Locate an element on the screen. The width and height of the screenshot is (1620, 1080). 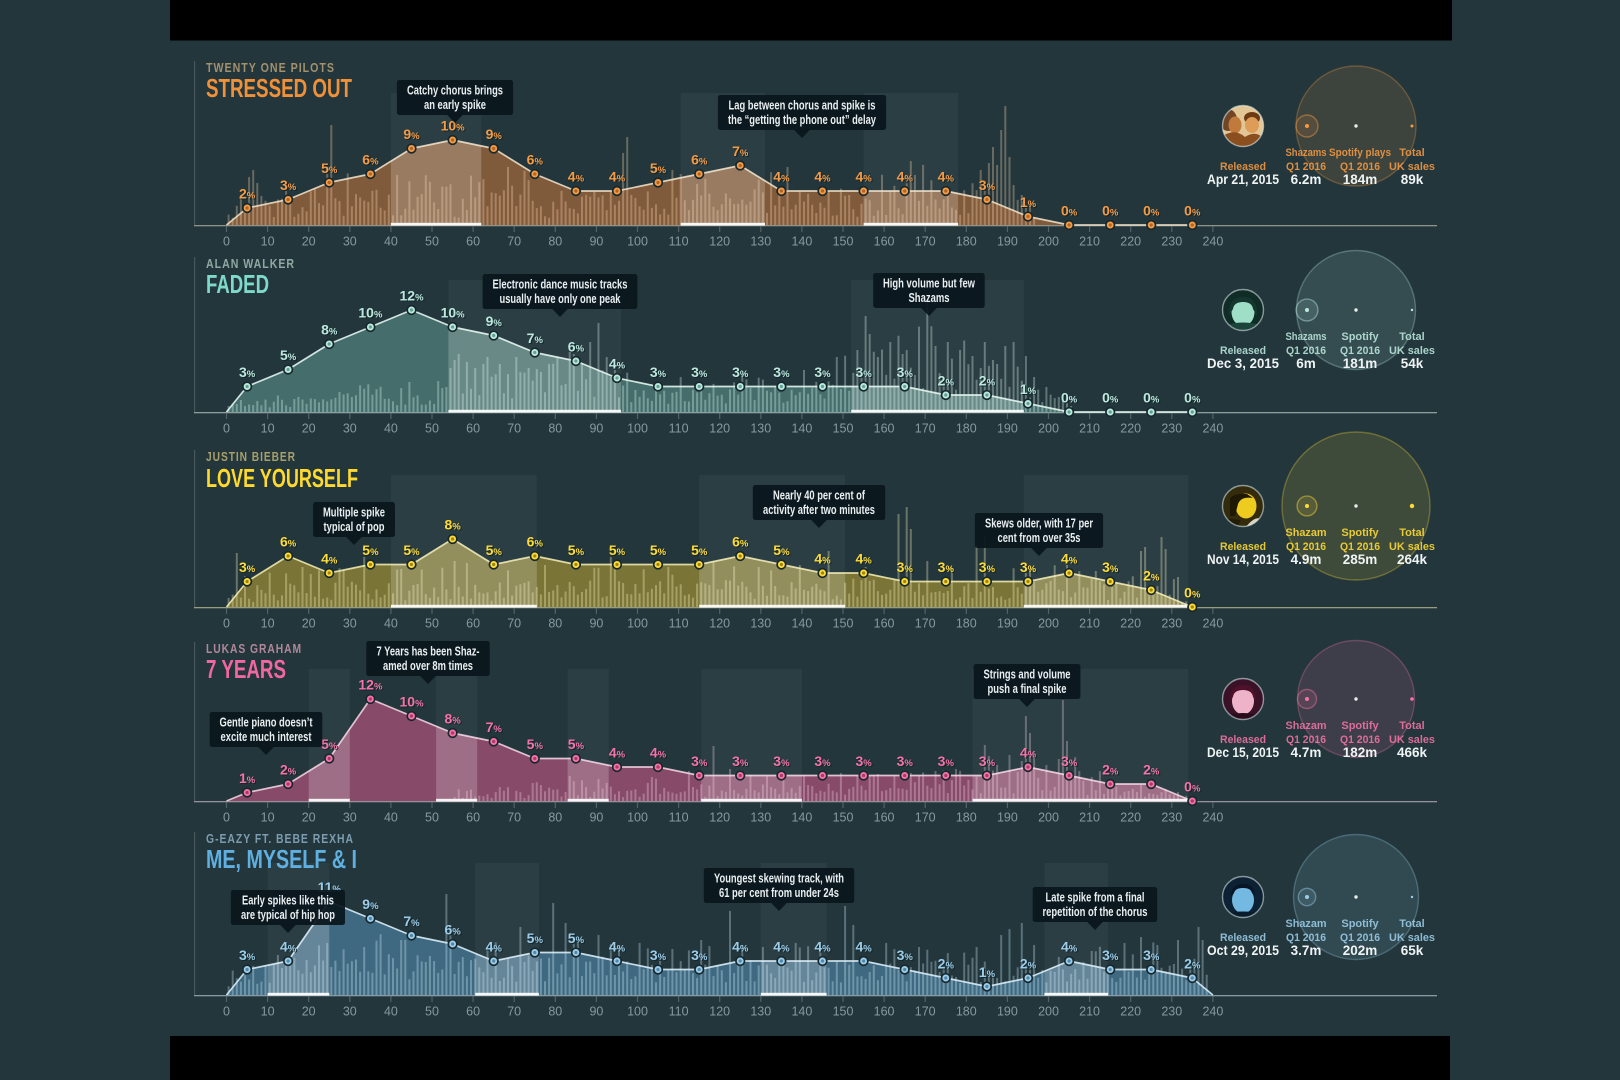
svg-text: repetition of the chorus is located at coordinates (1095, 911).